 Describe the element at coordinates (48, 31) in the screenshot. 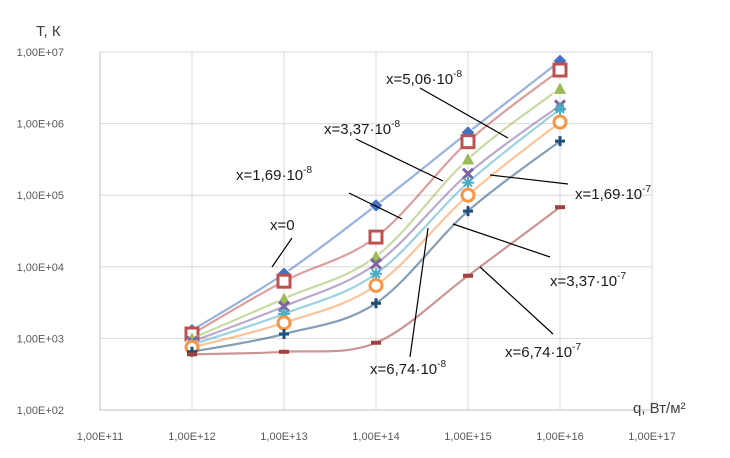

I see `y-axis-title: T, К` at that location.